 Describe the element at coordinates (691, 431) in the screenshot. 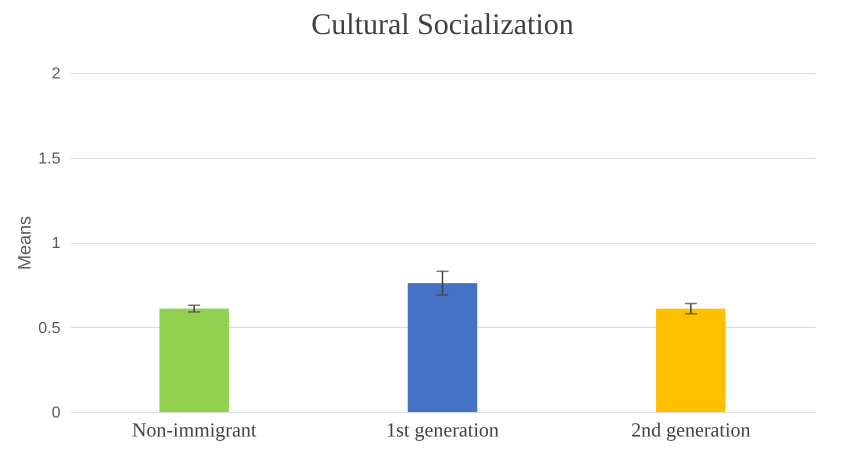

I see `x-tick-label: 2nd generation` at that location.